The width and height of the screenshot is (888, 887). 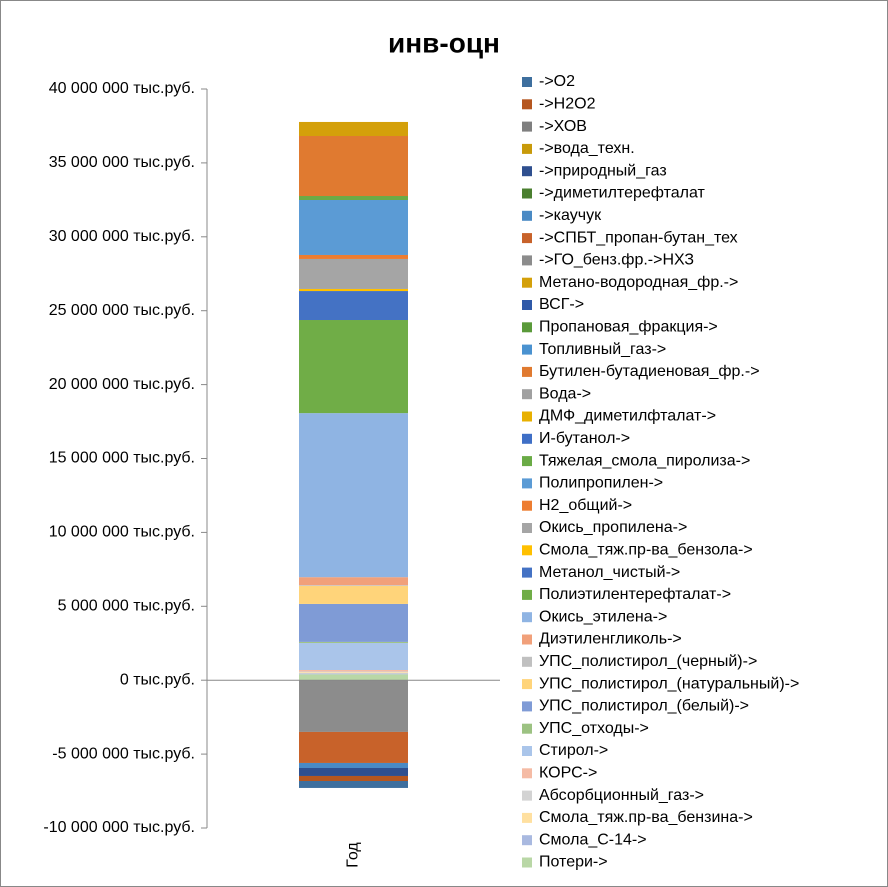 I want to click on y-tick-label: 15 000 000 тыс.руб., so click(x=122, y=458).